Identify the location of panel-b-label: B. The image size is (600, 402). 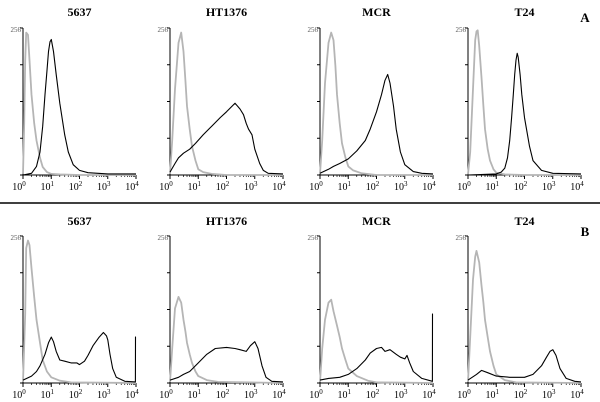
(585, 231).